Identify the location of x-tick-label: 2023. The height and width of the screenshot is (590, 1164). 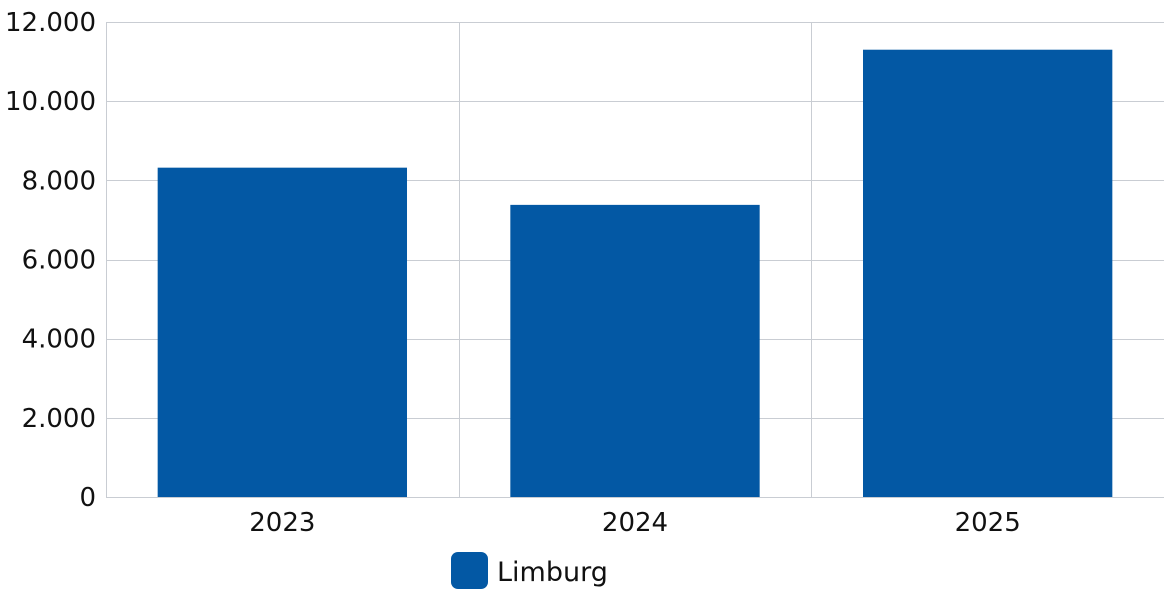
(282, 523).